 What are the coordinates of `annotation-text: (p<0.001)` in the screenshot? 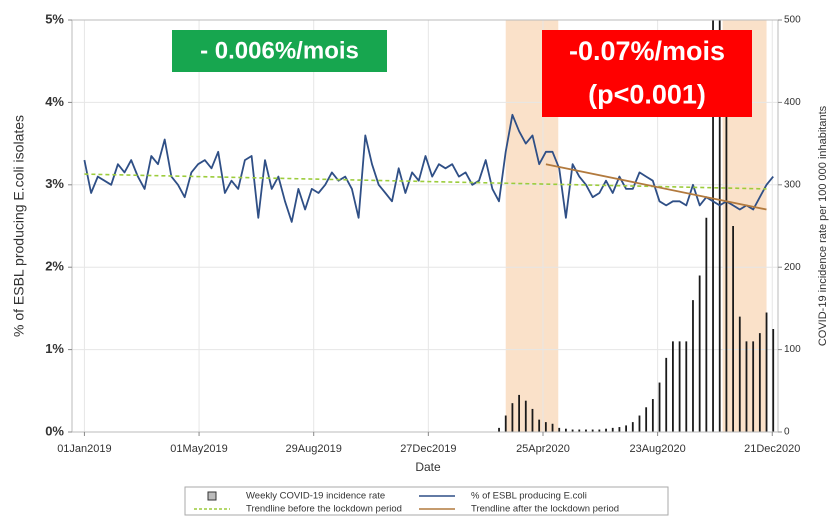 It's located at (647, 94).